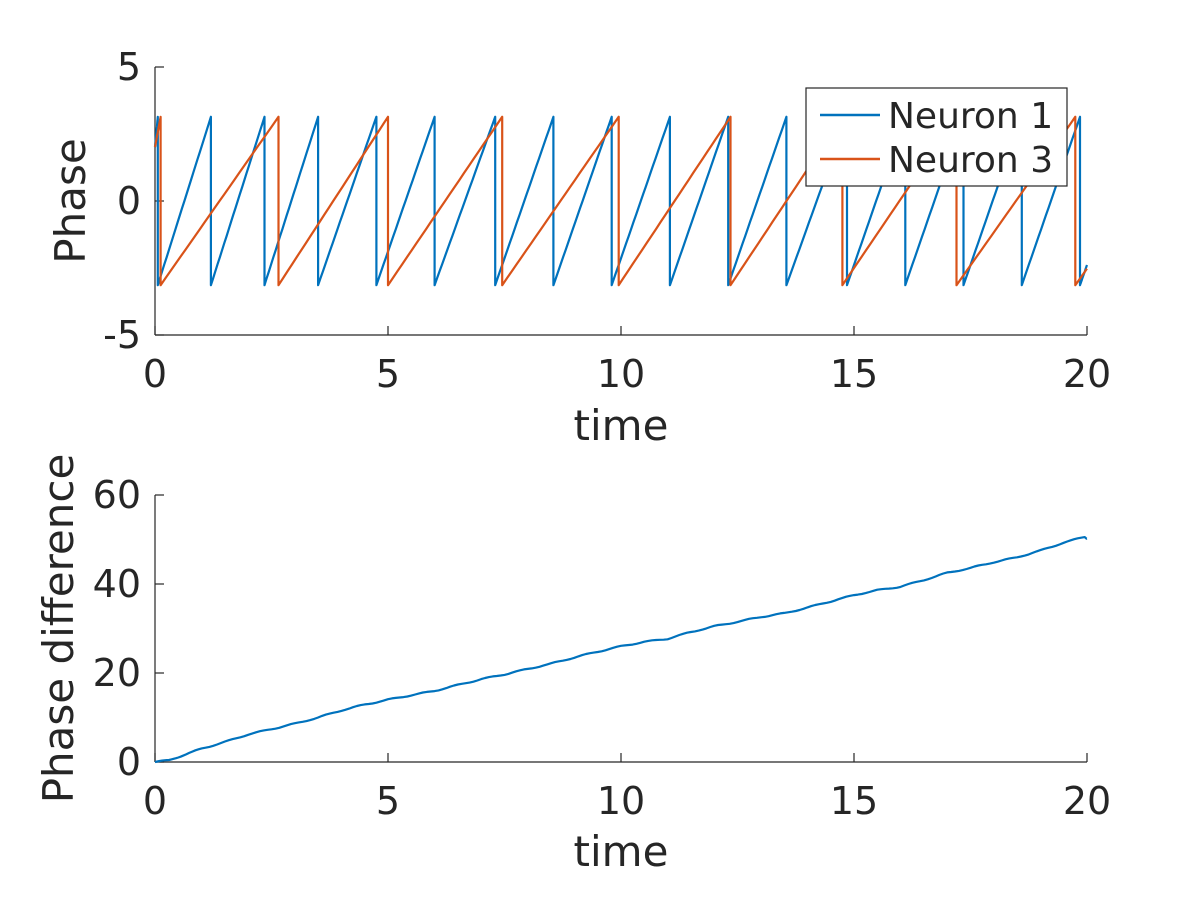 The image size is (1200, 900). What do you see at coordinates (70, 200) in the screenshot?
I see `y-axis-title: Phase` at bounding box center [70, 200].